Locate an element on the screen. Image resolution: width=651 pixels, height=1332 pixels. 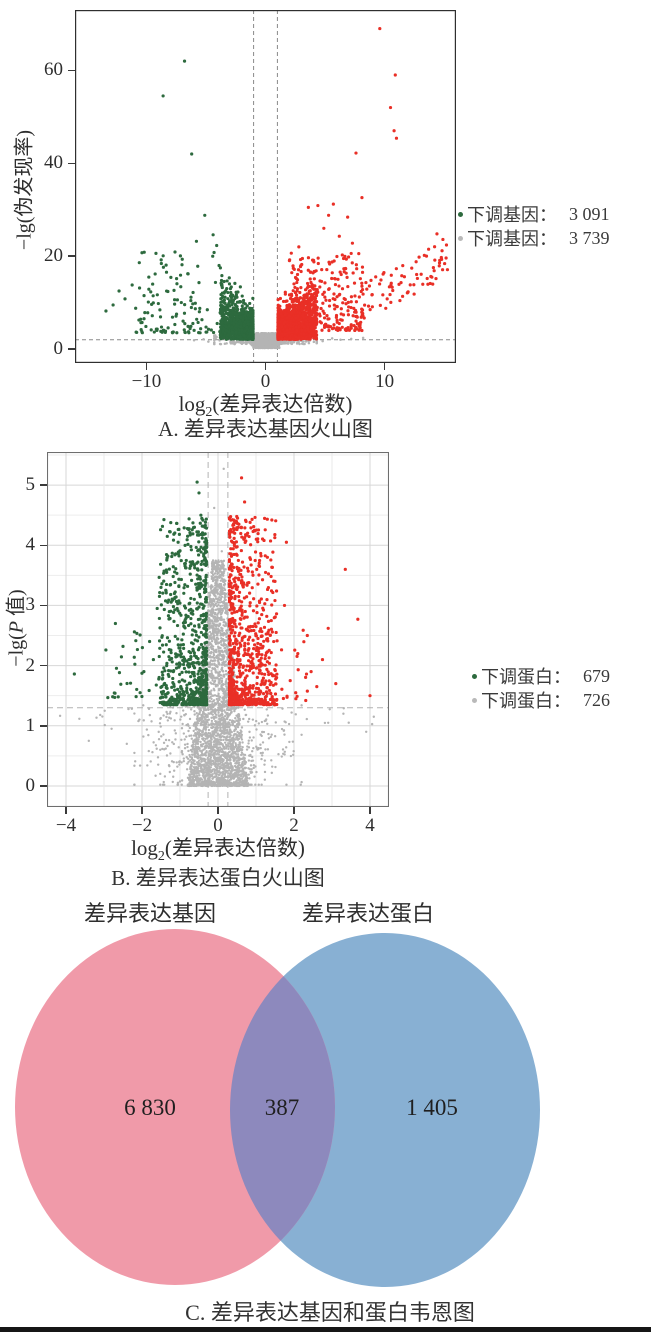
volcano-b-legend: 下调蛋白： 679 下调蛋白： 726 is located at coordinates (541, 688).